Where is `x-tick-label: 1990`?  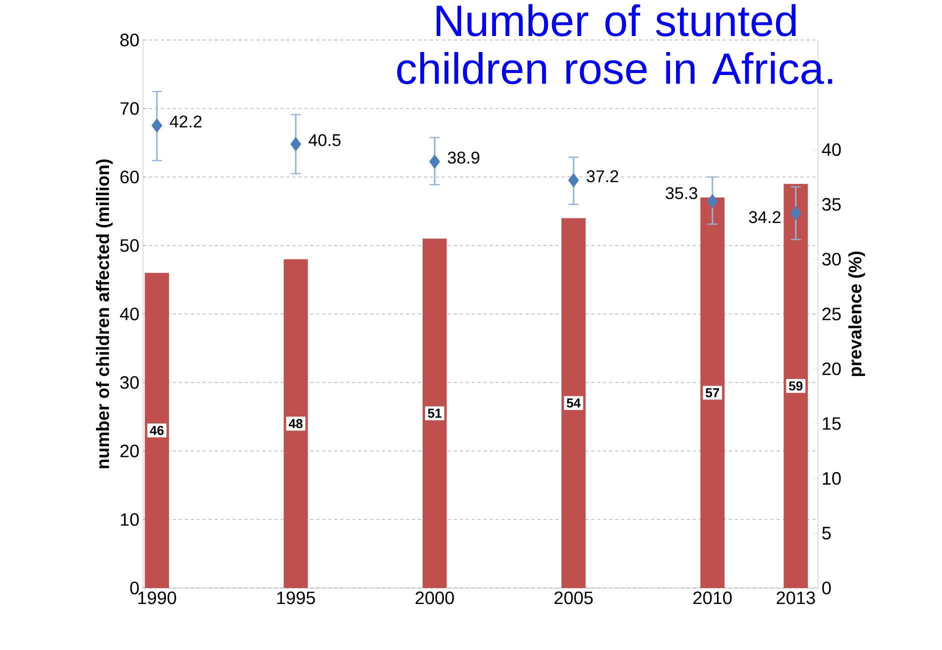
x-tick-label: 1990 is located at coordinates (157, 598).